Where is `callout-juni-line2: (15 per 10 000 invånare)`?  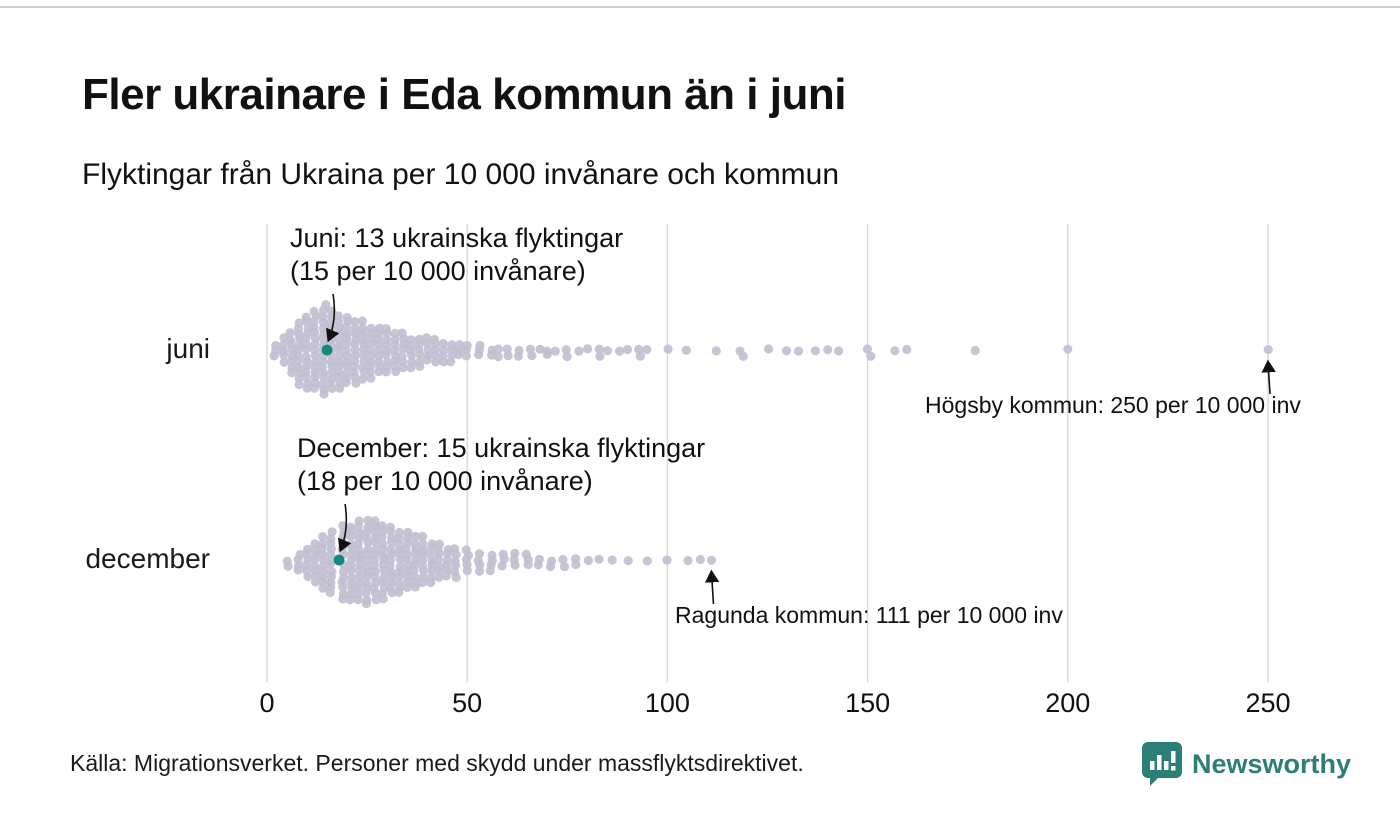
callout-juni-line2: (15 per 10 000 invånare) is located at coordinates (438, 271).